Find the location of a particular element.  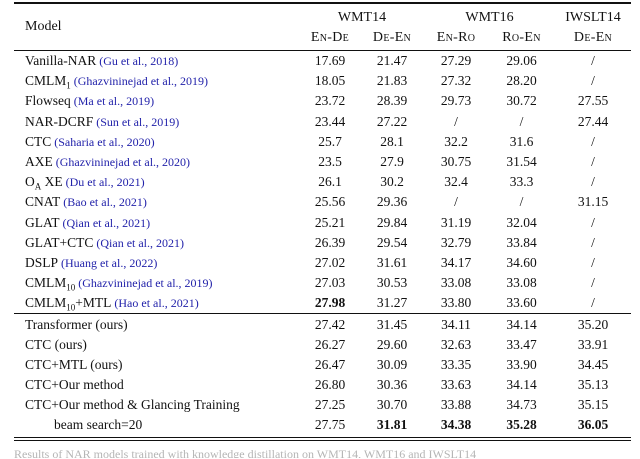

model-cell: Flowseq (Ma et al., 2019) is located at coordinates (157, 101).